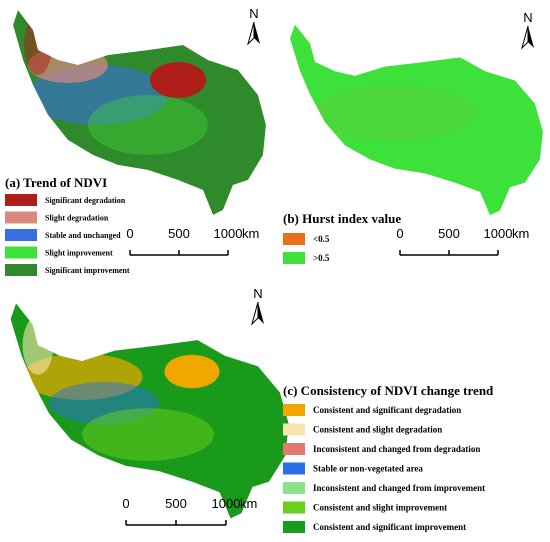 The height and width of the screenshot is (542, 550). What do you see at coordinates (321, 239) in the screenshot?
I see `legend-label: <0.5` at bounding box center [321, 239].